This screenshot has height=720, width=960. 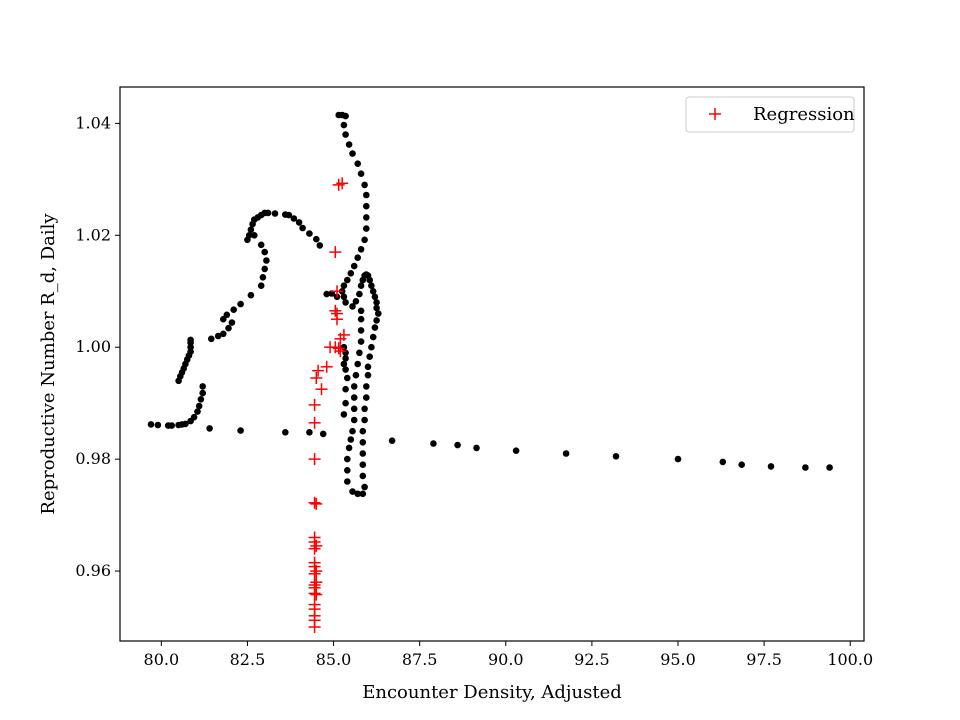 I want to click on y-tick-label: 0.96, so click(x=93, y=570).